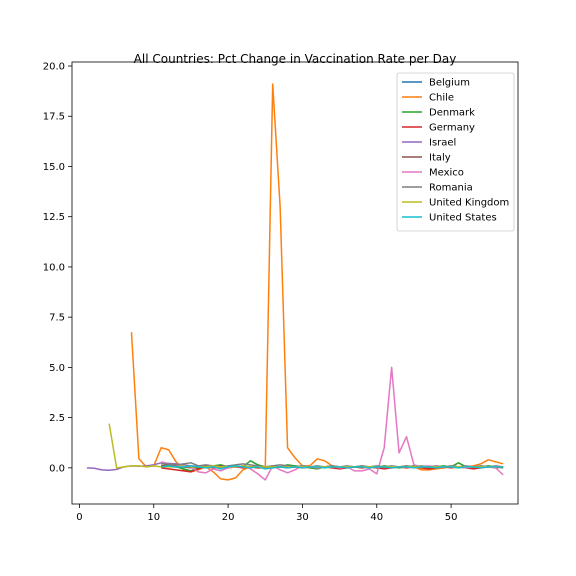  I want to click on legend-label: Israel, so click(442, 143).